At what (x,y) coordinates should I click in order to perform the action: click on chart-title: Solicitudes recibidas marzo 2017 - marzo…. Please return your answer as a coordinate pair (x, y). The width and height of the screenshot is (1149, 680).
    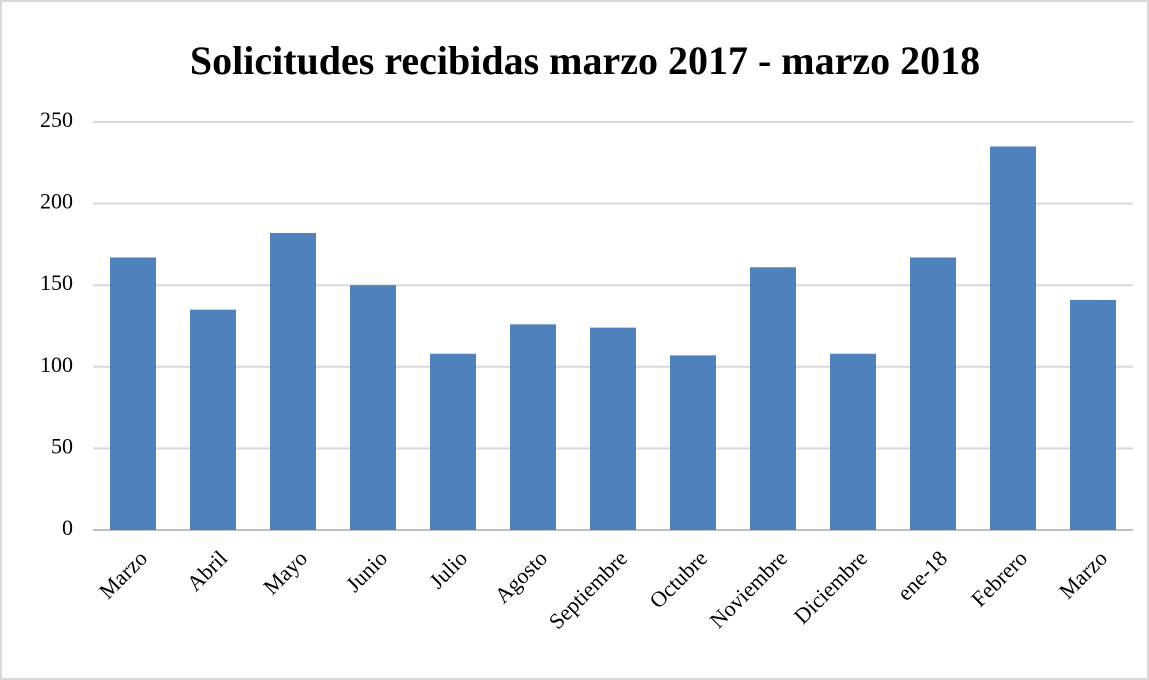
    Looking at the image, I should click on (585, 60).